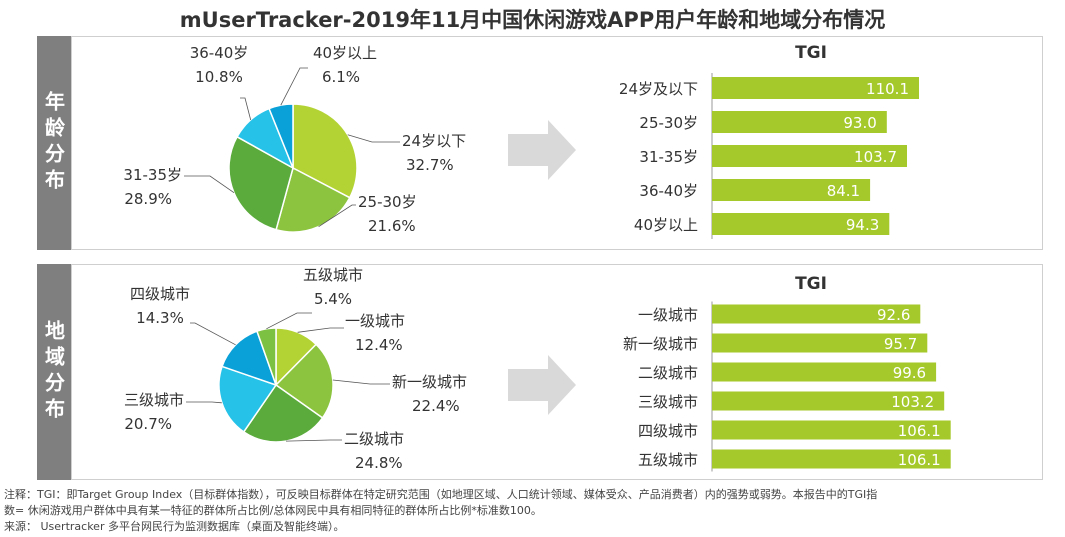 Image resolution: width=1065 pixels, height=537 pixels. What do you see at coordinates (668, 157) in the screenshot?
I see `age-tgi-category-label: 31-35岁` at bounding box center [668, 157].